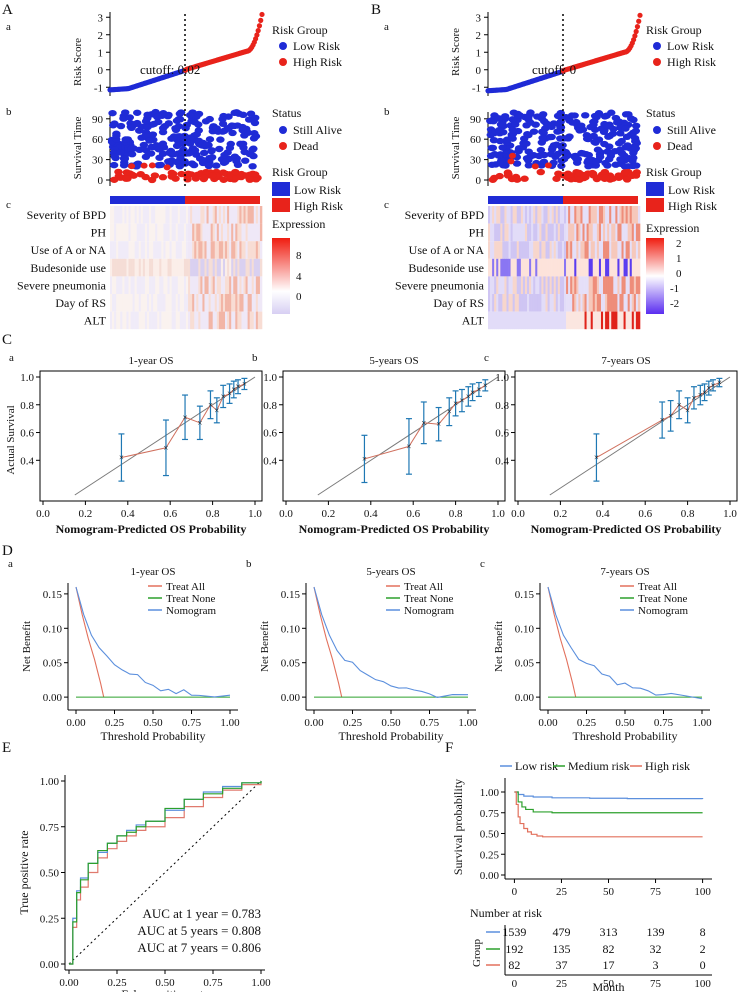 Image resolution: width=739 pixels, height=992 pixels. Describe the element at coordinates (27, 461) in the screenshot. I see `calibration-ytick-label: 0.4` at that location.